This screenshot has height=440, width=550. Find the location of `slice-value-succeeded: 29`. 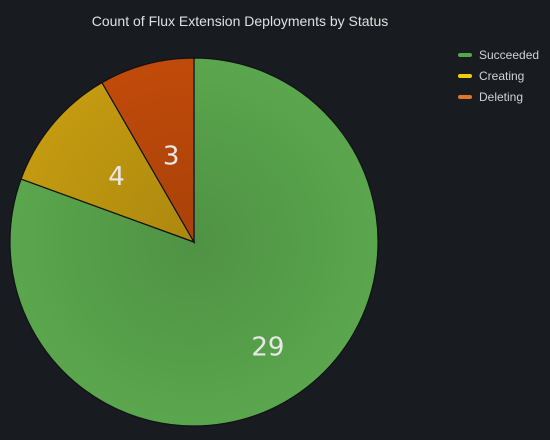

slice-value-succeeded: 29 is located at coordinates (267, 348).